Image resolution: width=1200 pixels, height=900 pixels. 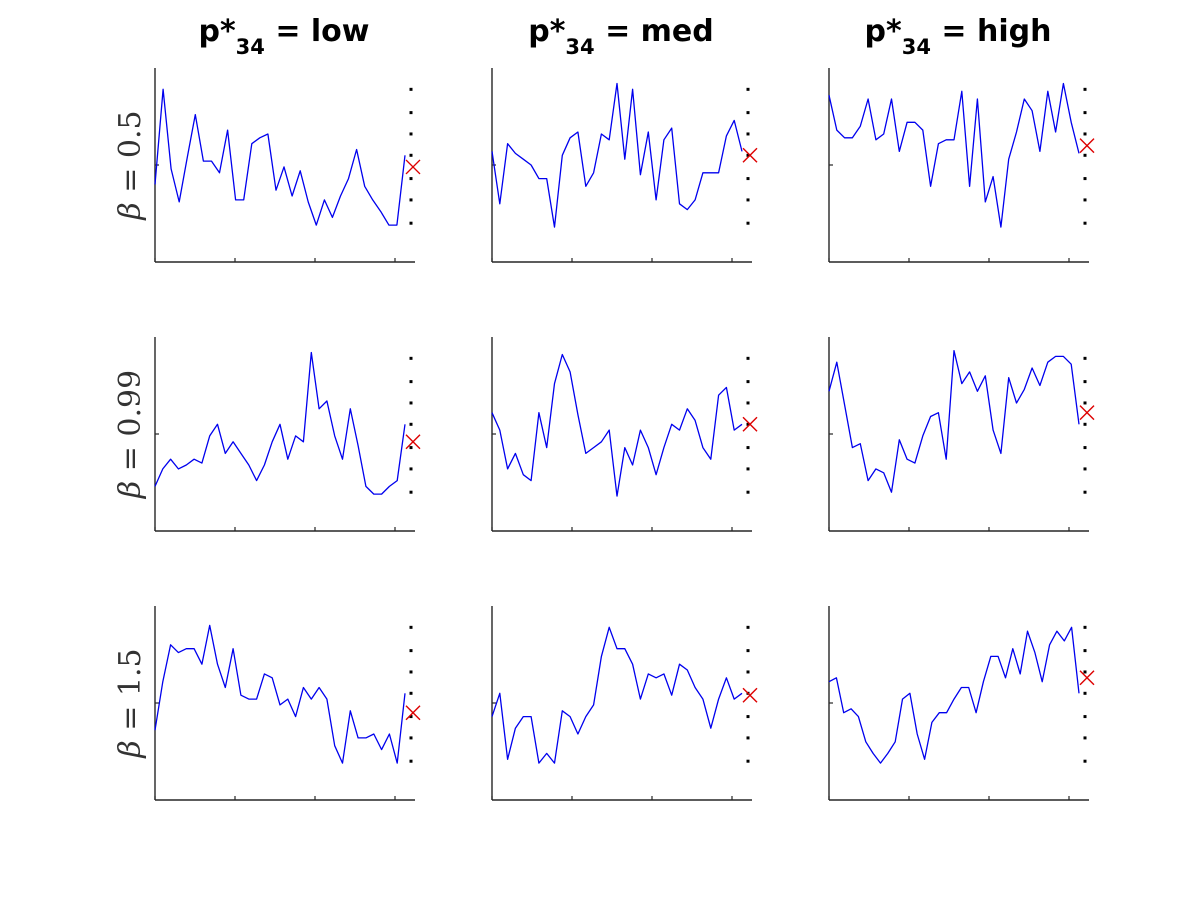 I want to click on panel-r1-c1, so click(x=287, y=165).